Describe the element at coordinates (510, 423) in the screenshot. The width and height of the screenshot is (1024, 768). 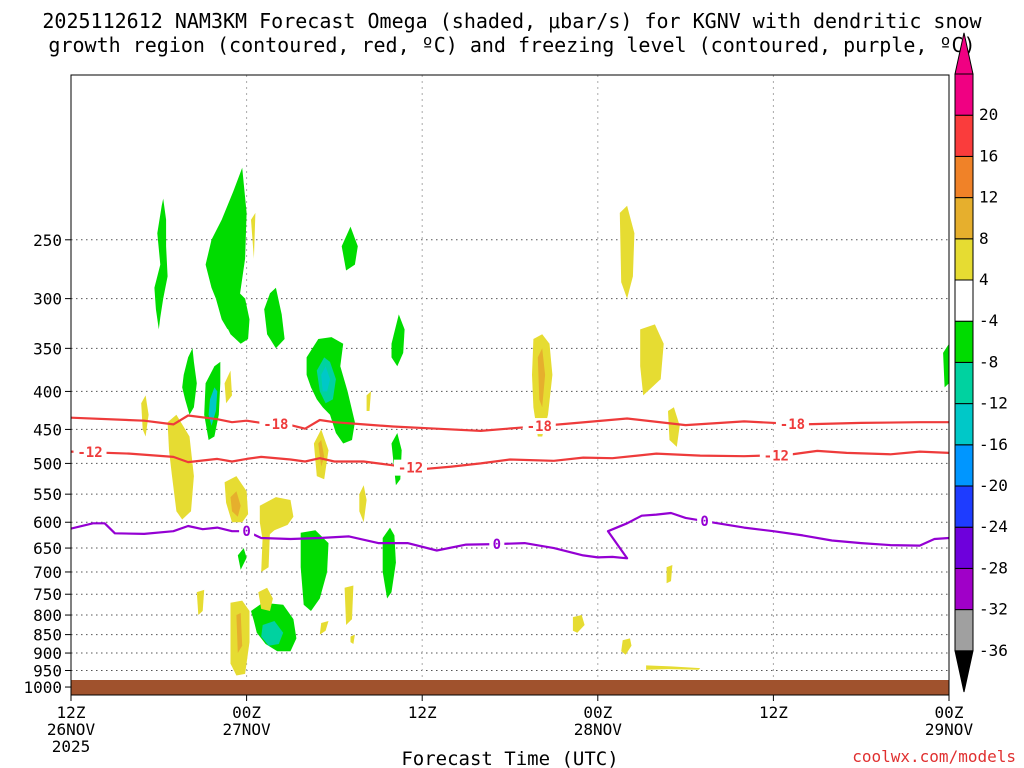
I see `dgz-minus18-contour-line` at that location.